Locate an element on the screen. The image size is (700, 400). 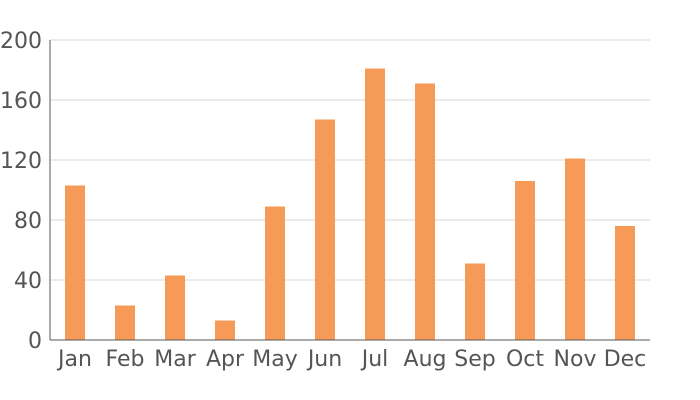
y-tick-label: 120 is located at coordinates (21, 161).